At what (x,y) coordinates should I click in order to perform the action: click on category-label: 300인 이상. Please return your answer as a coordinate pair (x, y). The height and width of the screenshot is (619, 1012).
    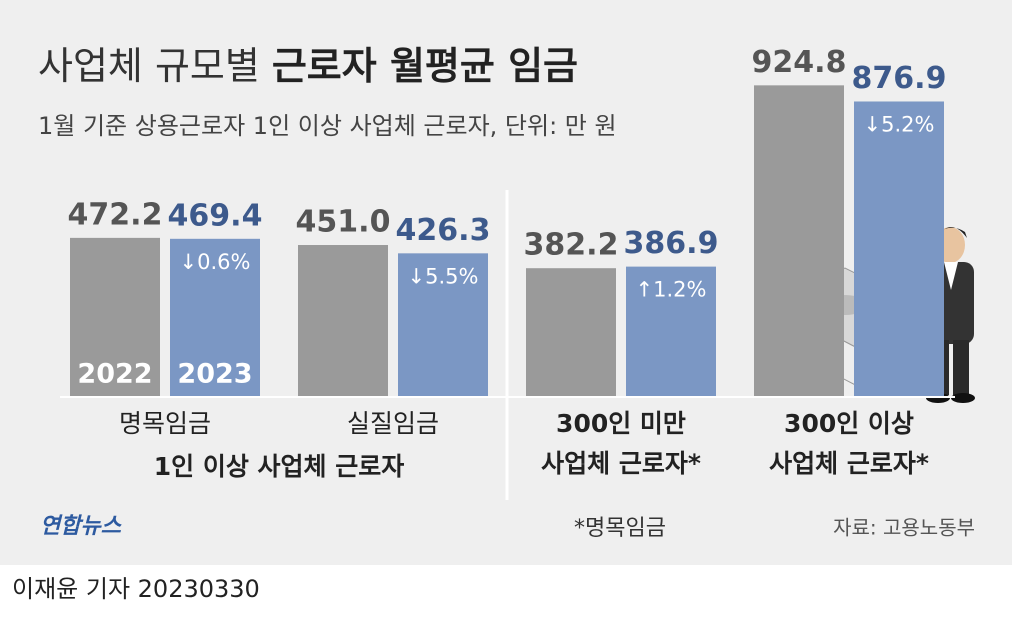
    Looking at the image, I should click on (849, 423).